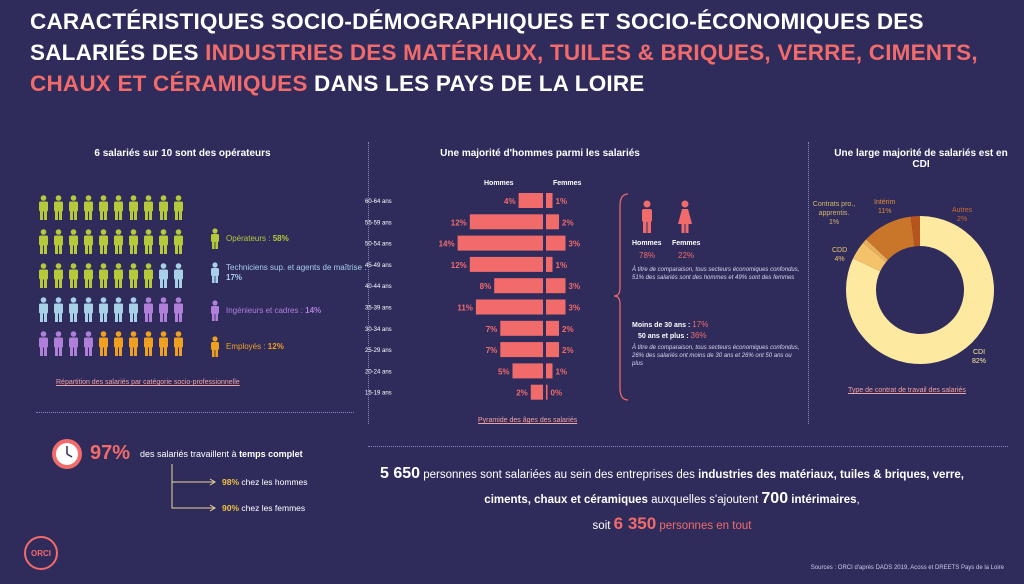 The image size is (1024, 584). What do you see at coordinates (378, 351) in the screenshot?
I see `age-tick-label: 25-29 ans` at bounding box center [378, 351].